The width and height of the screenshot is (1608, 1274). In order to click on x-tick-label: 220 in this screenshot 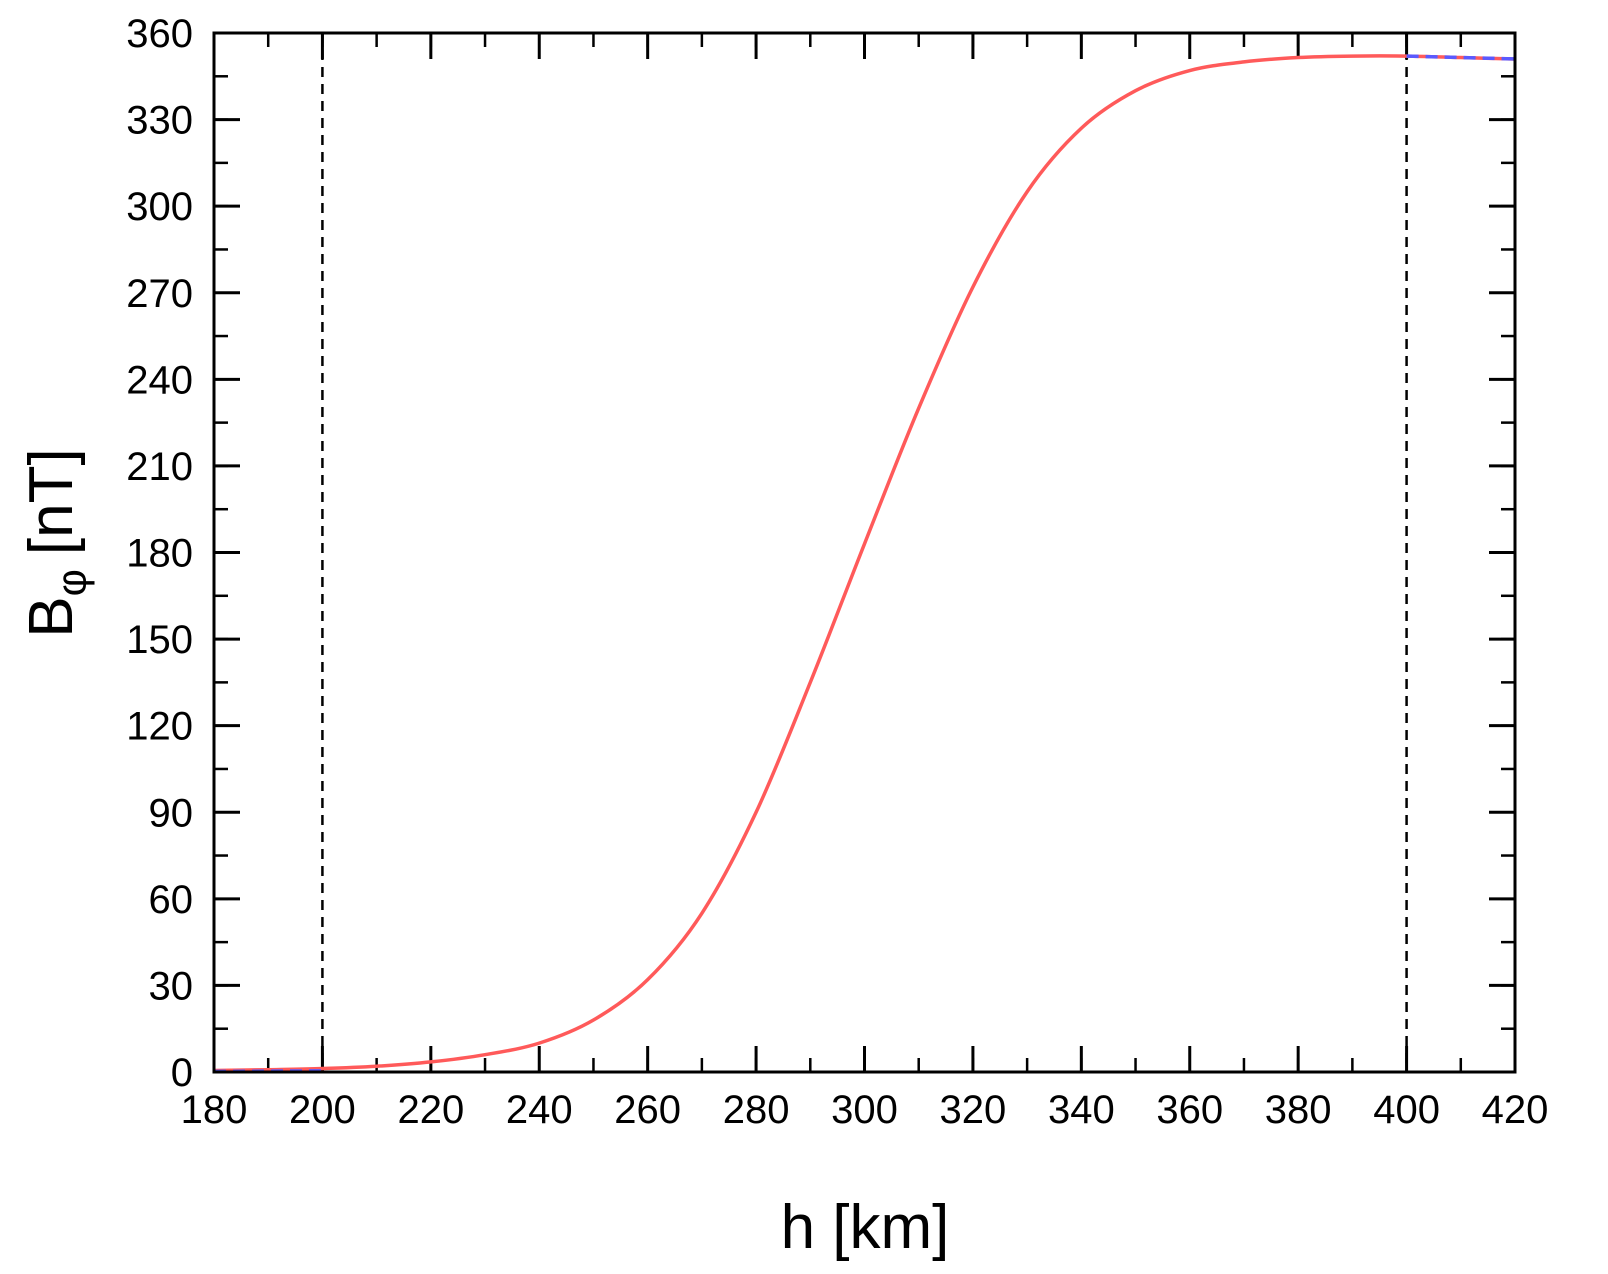, I will do `click(430, 1110)`.